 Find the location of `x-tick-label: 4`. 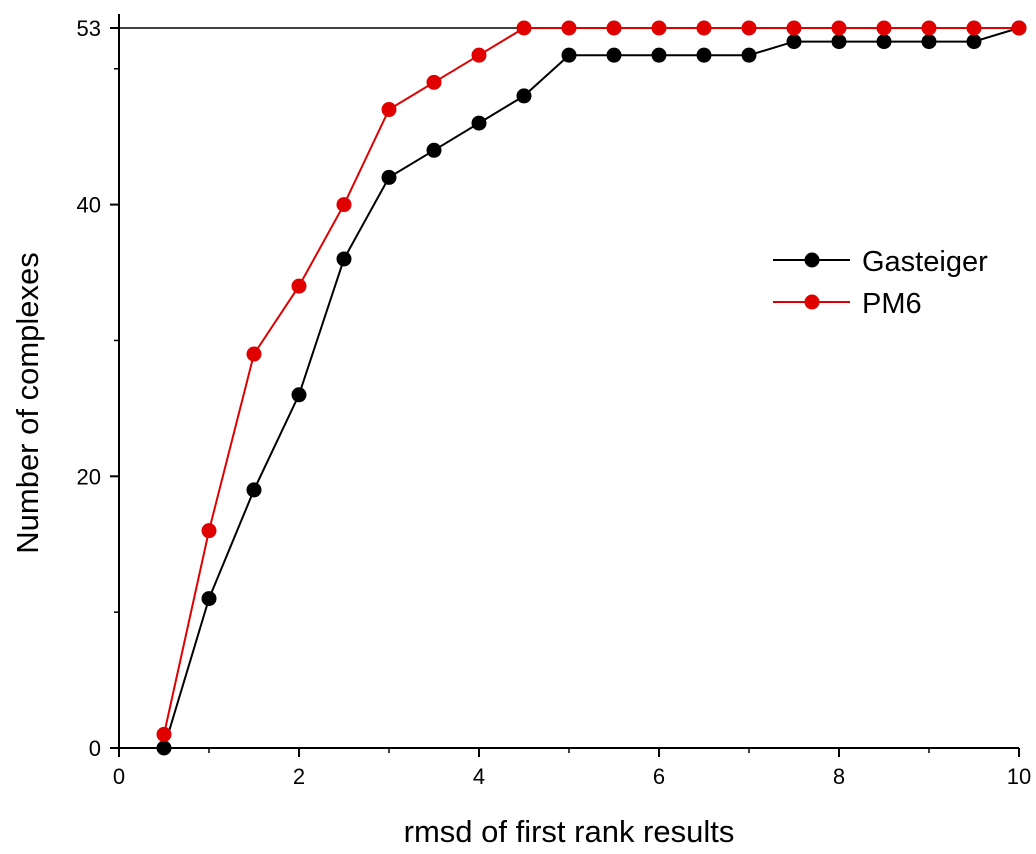

x-tick-label: 4 is located at coordinates (479, 776).